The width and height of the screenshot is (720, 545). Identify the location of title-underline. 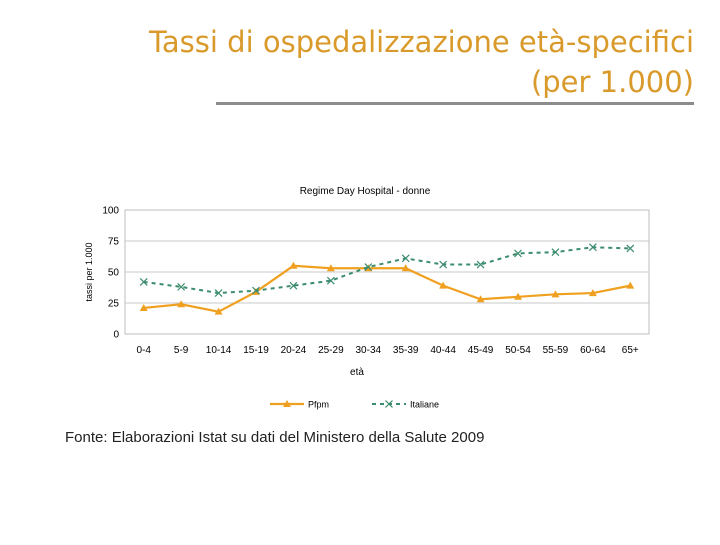
(455, 103).